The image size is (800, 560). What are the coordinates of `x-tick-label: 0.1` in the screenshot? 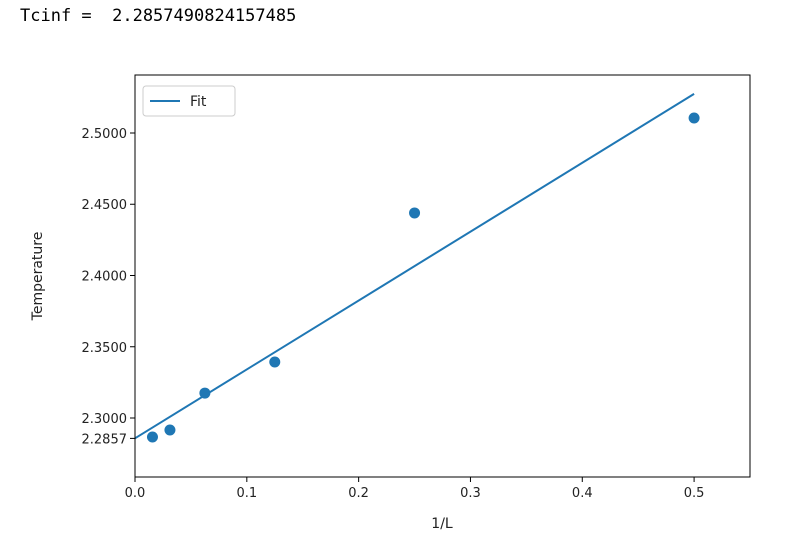 It's located at (246, 493).